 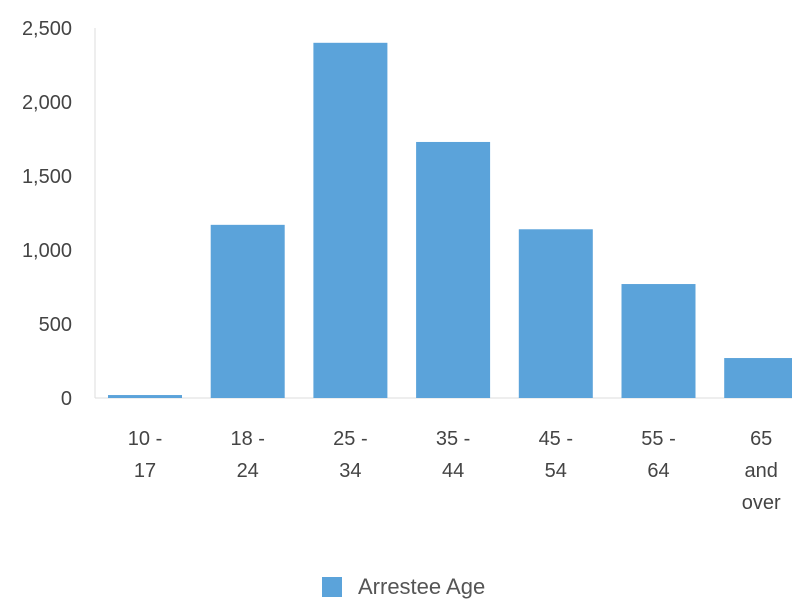 What do you see at coordinates (47, 29) in the screenshot?
I see `y-tick-label: 2,500` at bounding box center [47, 29].